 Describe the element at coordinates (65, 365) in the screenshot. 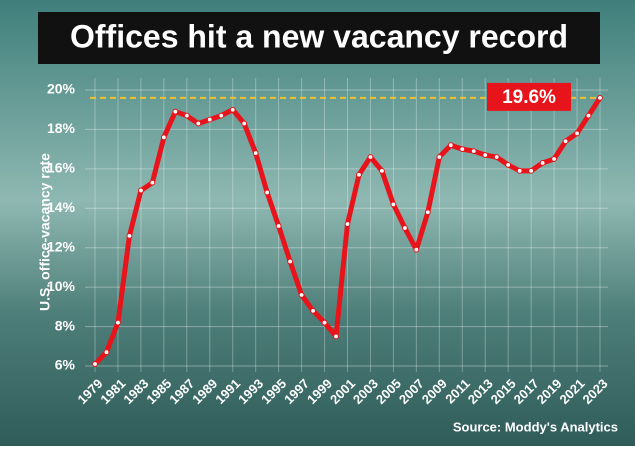

I see `y-tick-label: 6%` at that location.